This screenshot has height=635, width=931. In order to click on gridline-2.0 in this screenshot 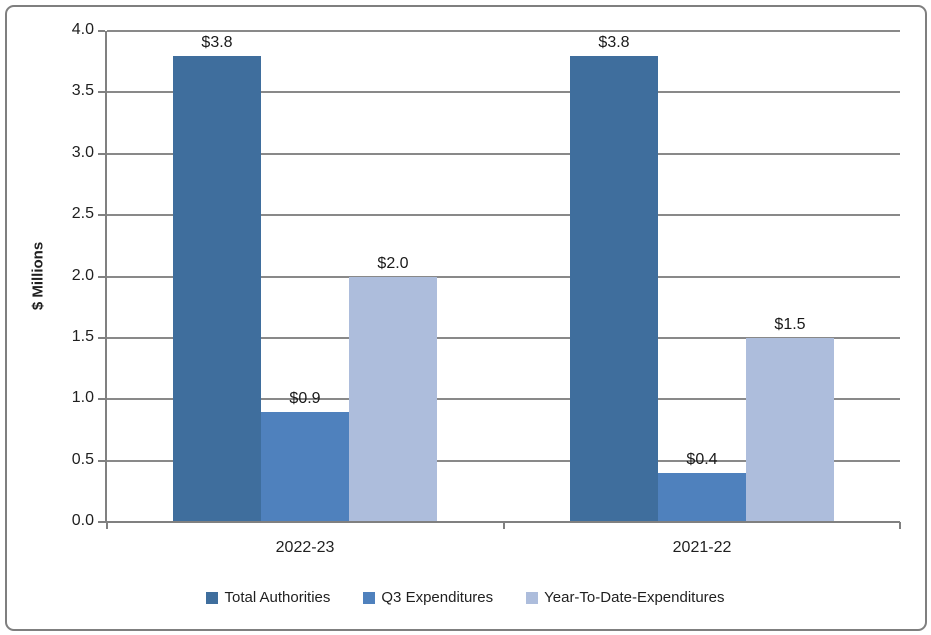, I will do `click(503, 277)`.